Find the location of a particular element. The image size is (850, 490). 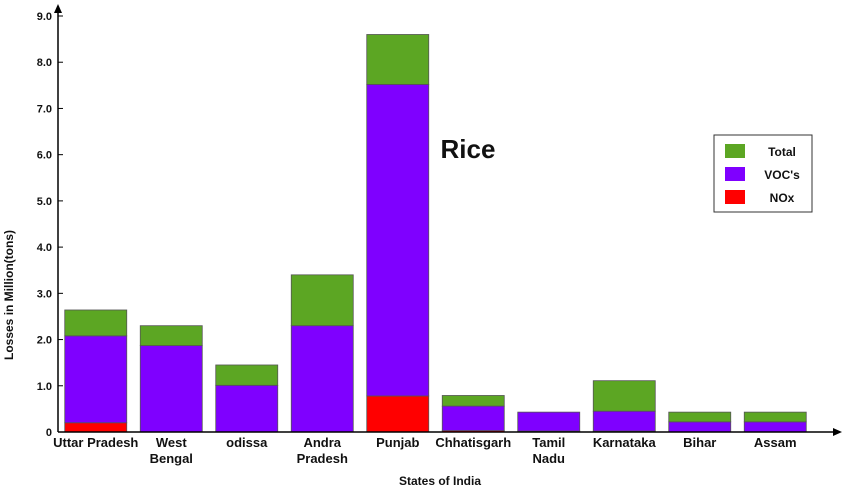

y-tick-label: 7.0 is located at coordinates (44, 109).